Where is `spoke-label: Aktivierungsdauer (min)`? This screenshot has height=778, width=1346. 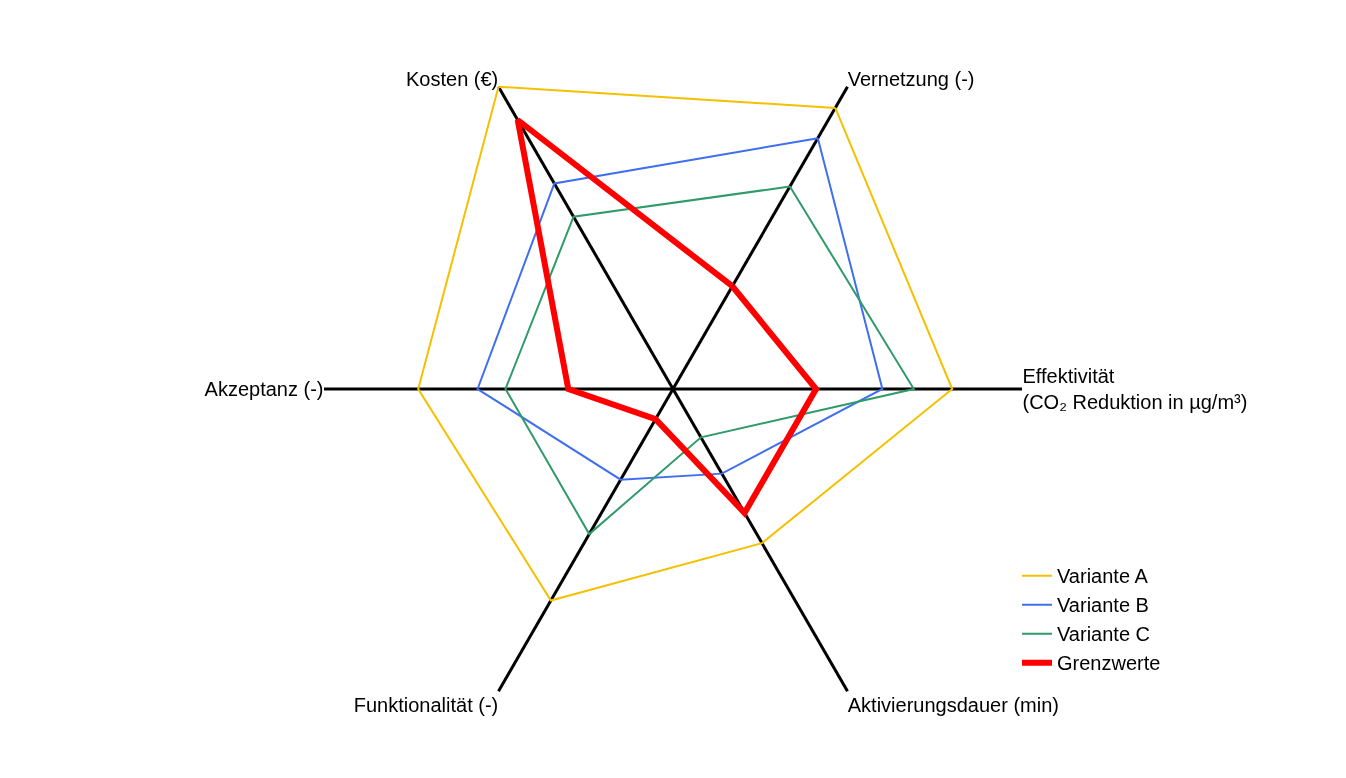 spoke-label: Aktivierungsdauer (min) is located at coordinates (953, 705).